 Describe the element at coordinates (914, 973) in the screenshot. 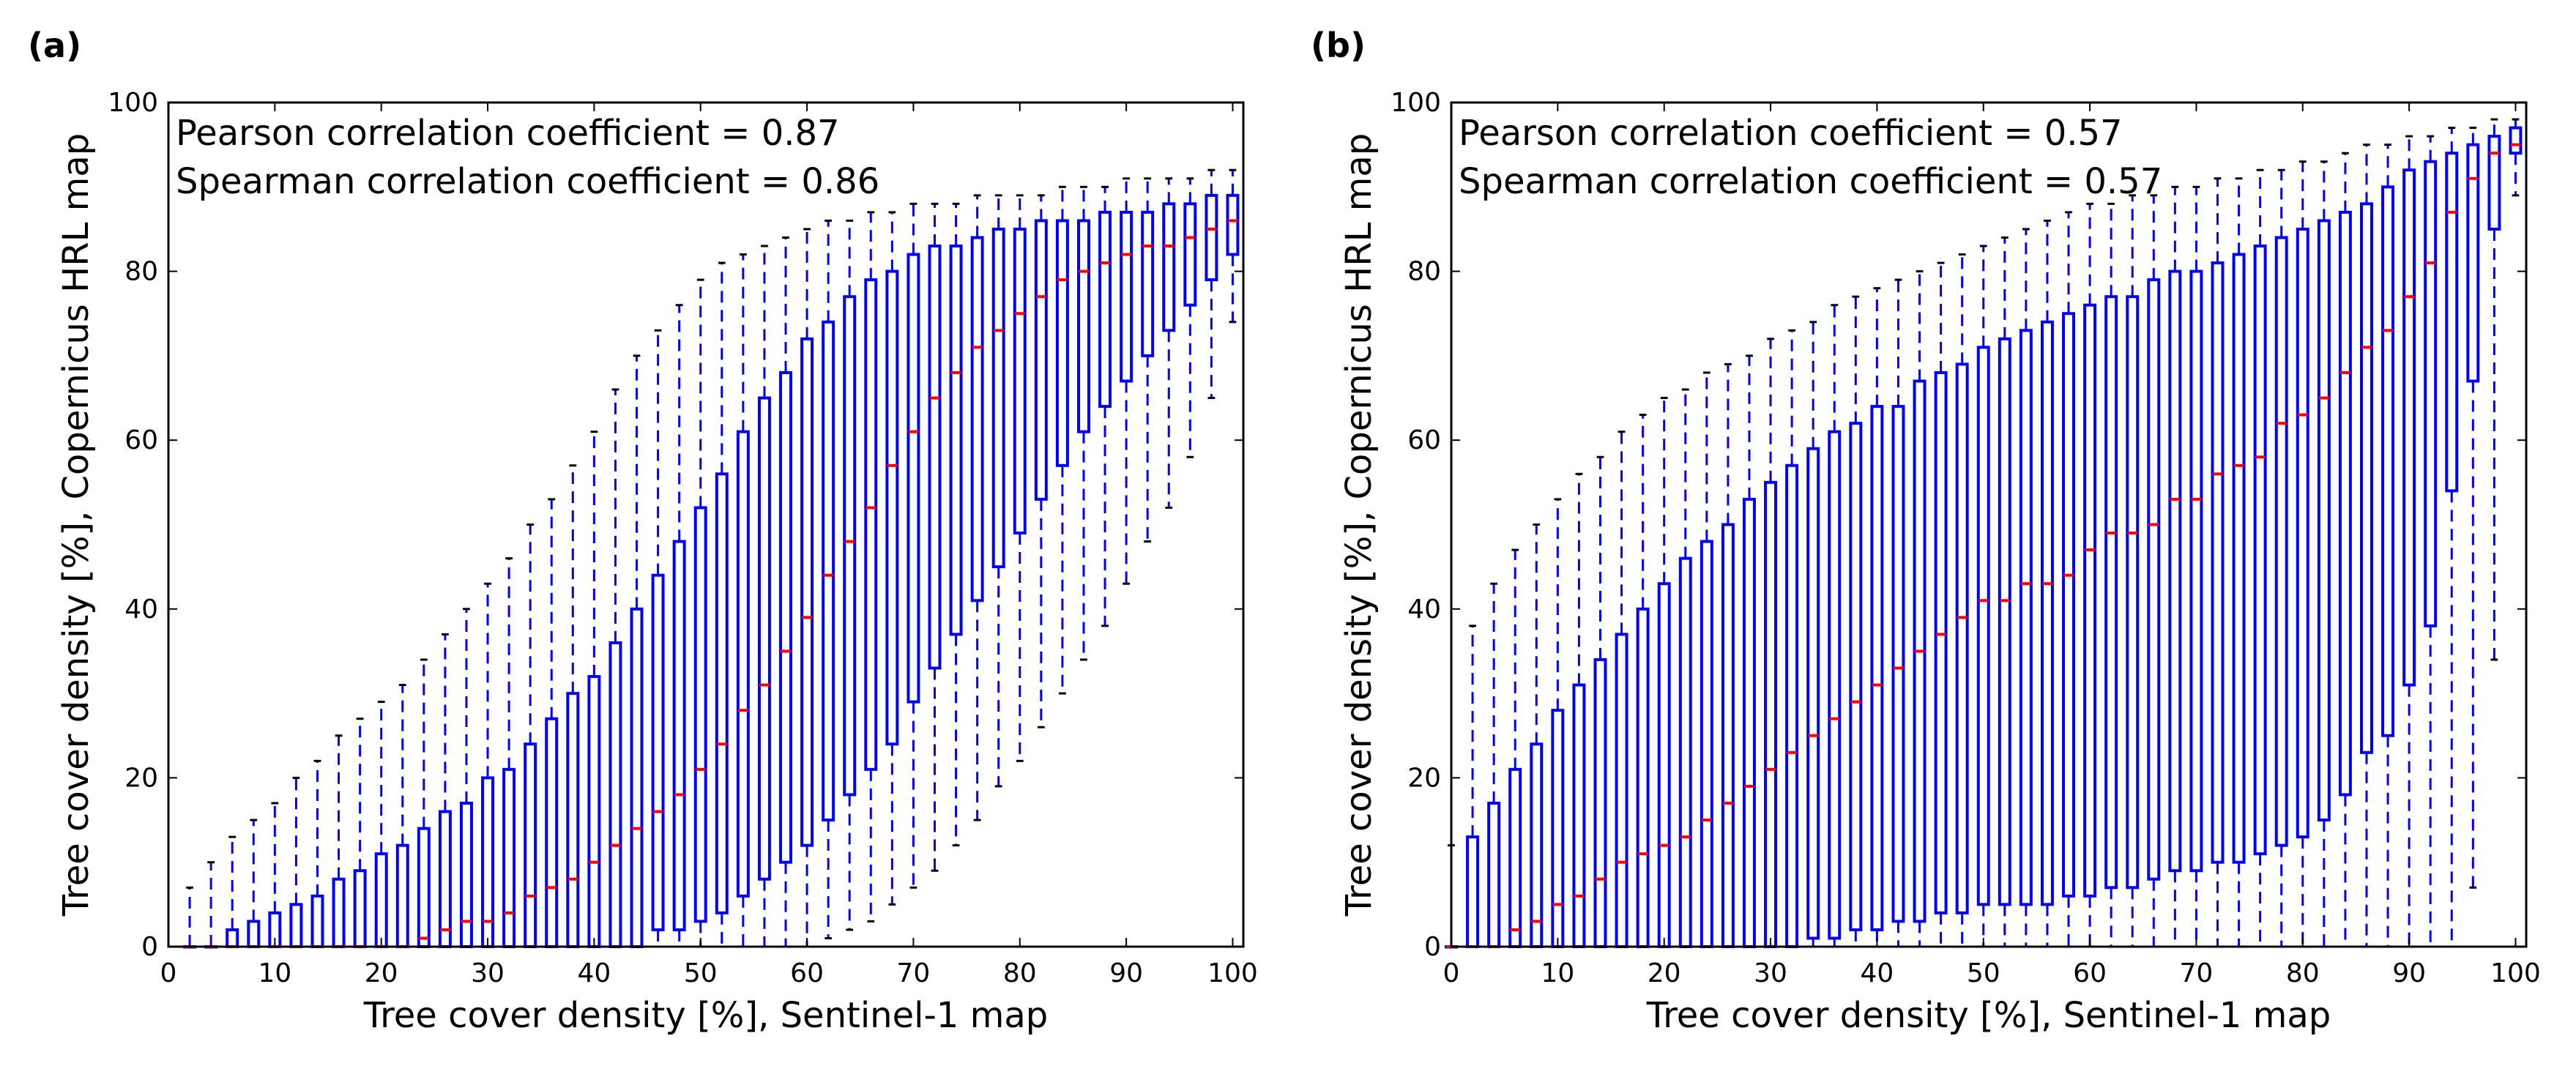

I see `x-tick-label: 70` at that location.